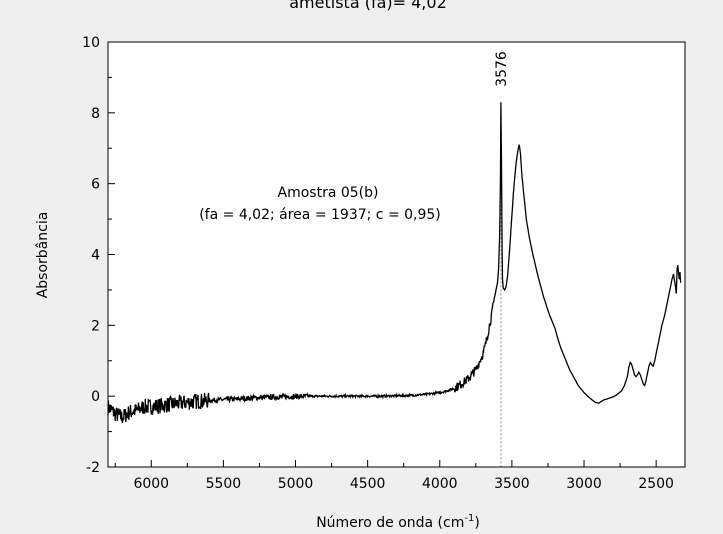 This screenshot has height=534, width=723. Describe the element at coordinates (296, 484) in the screenshot. I see `x-tick-label: 5000` at that location.